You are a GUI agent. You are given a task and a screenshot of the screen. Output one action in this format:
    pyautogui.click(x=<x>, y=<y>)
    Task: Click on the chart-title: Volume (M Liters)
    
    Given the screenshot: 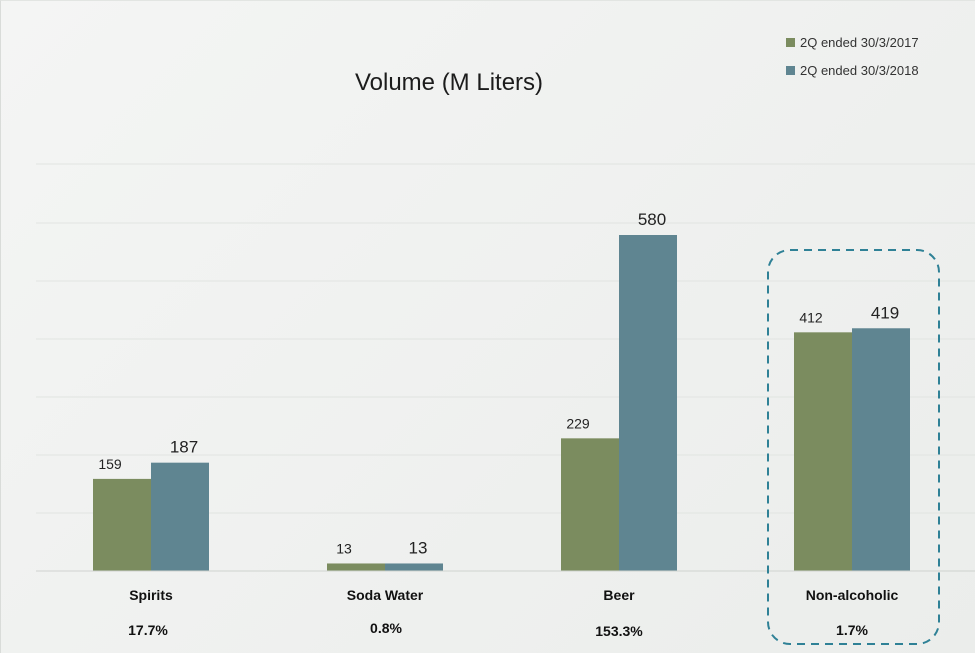 What is the action you would take?
    pyautogui.click(x=449, y=82)
    